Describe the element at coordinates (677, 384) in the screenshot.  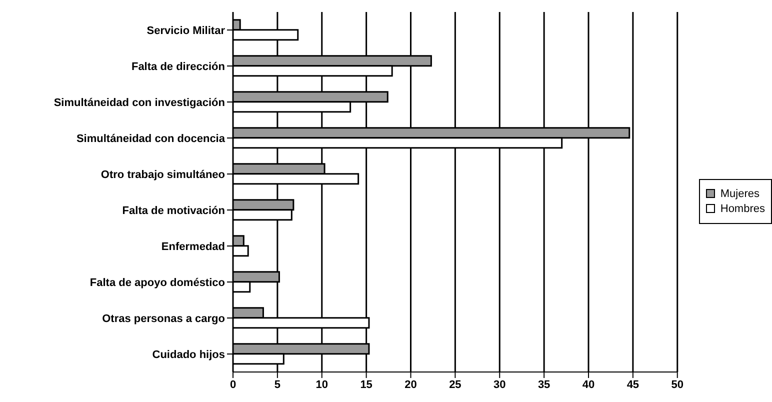
I see `x-tick-label: 50` at that location.